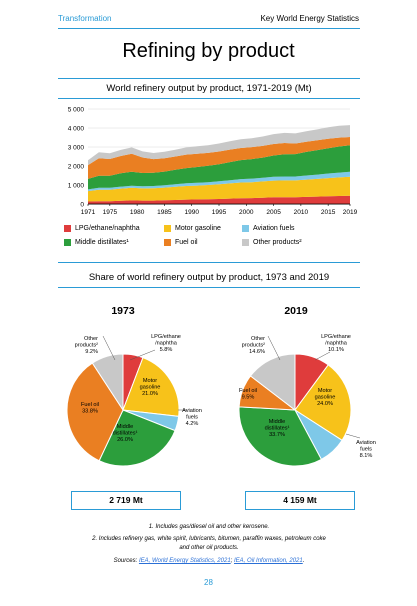  I want to click on legend-item-motor_gasoline: Motor gasoline, so click(192, 228).